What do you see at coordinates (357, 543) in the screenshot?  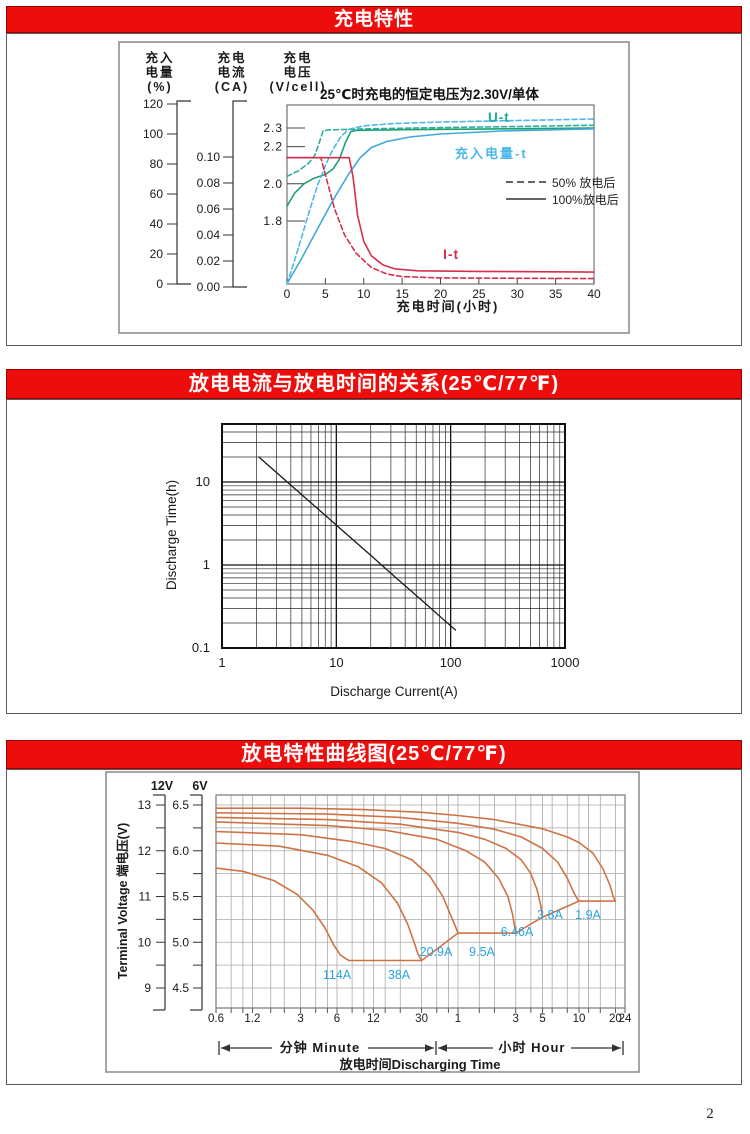 I see `discharge-line` at bounding box center [357, 543].